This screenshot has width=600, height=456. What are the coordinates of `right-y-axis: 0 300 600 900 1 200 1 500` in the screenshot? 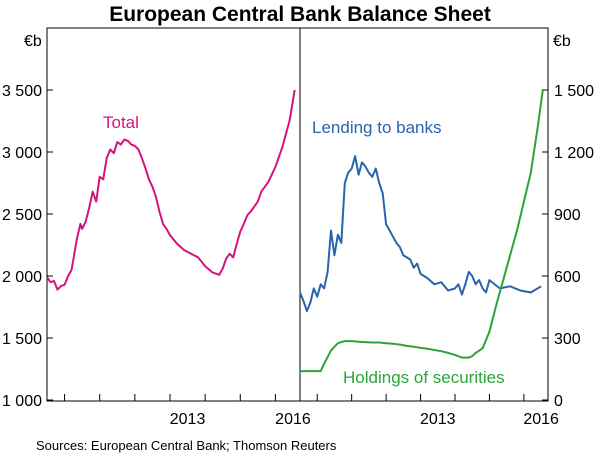 It's located at (568, 246).